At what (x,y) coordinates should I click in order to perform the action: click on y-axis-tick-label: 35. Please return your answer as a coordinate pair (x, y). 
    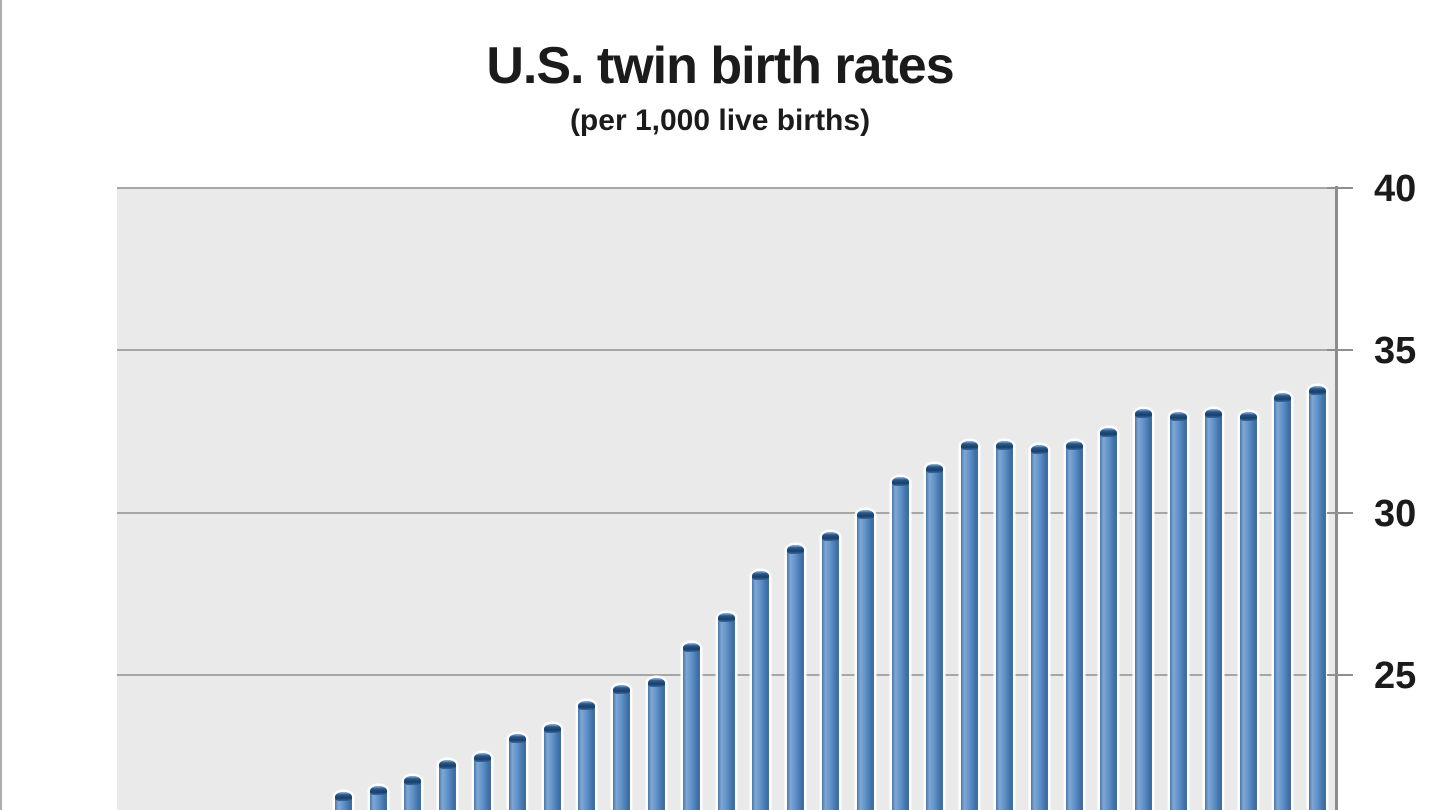
    Looking at the image, I should click on (1395, 351).